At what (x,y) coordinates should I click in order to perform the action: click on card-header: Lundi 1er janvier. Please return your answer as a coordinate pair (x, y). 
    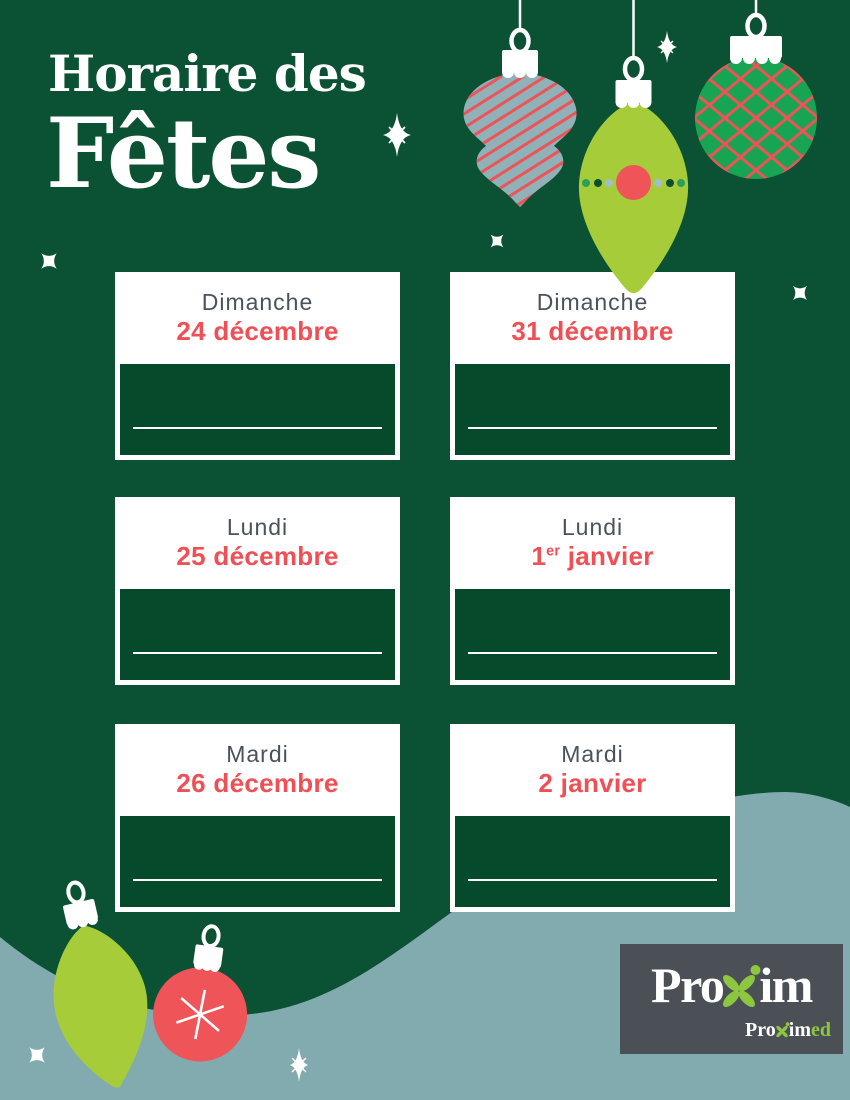
    Looking at the image, I should click on (592, 543).